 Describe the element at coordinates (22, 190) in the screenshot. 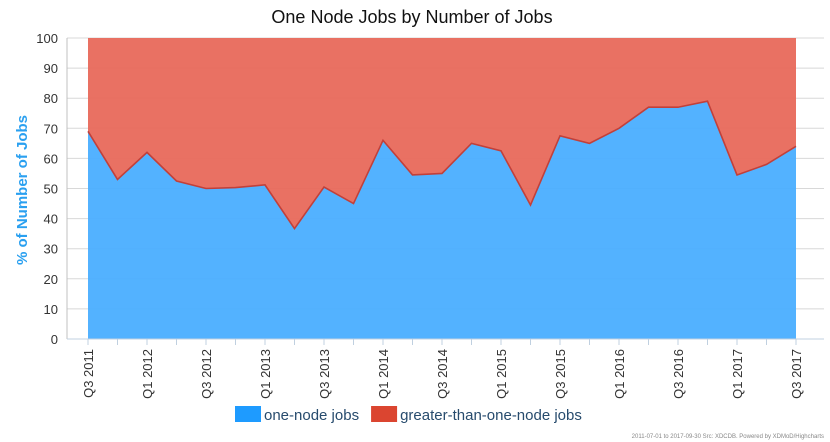

I see `y-axis-label: % of Number of Jobs` at that location.